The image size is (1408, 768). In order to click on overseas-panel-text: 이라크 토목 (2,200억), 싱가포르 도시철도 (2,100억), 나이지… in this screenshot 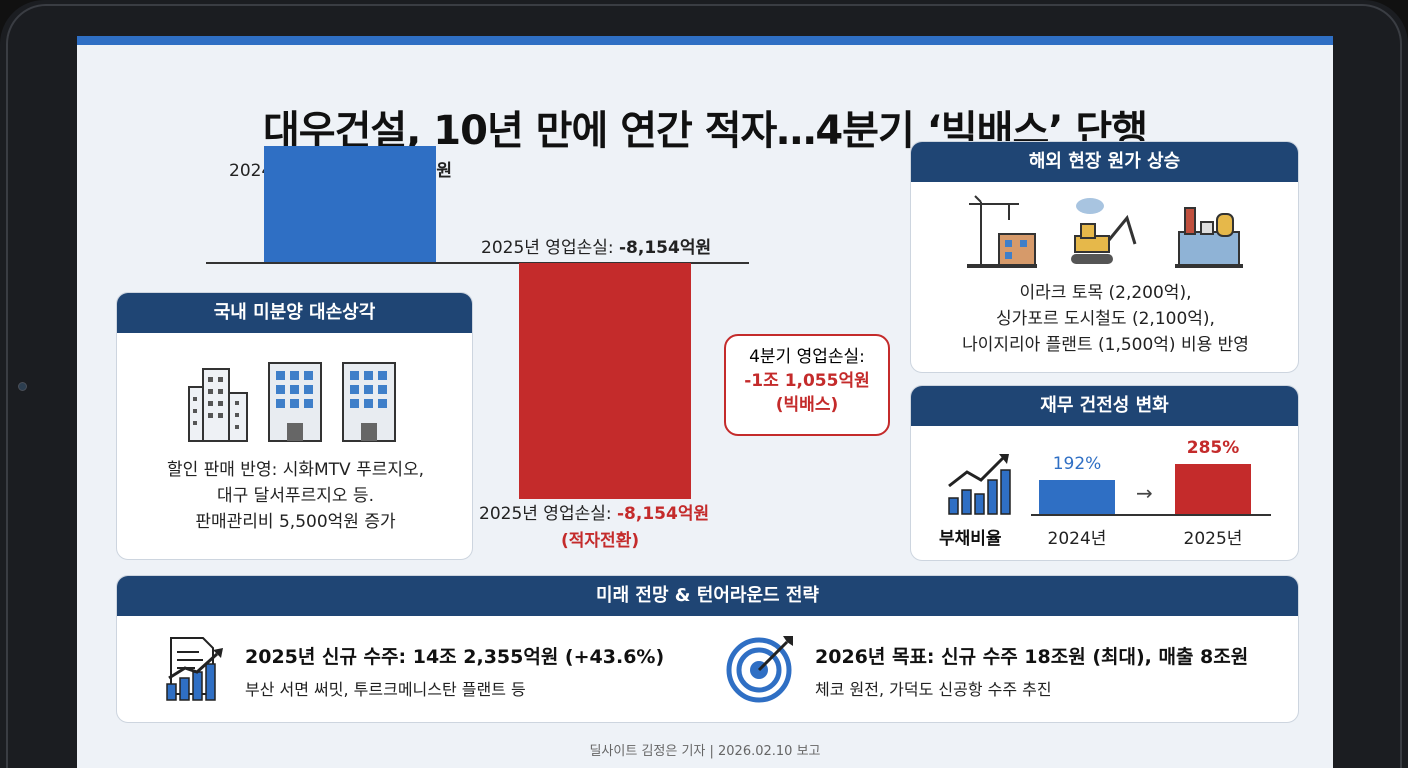, I will do `click(1104, 319)`.